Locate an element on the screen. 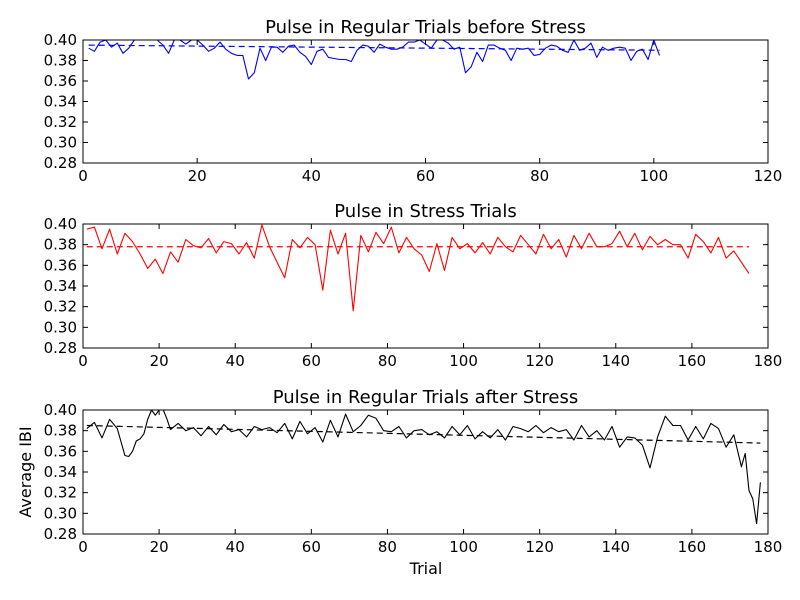 The image size is (800, 600). y-axis-label: Average IBI is located at coordinates (25, 471).